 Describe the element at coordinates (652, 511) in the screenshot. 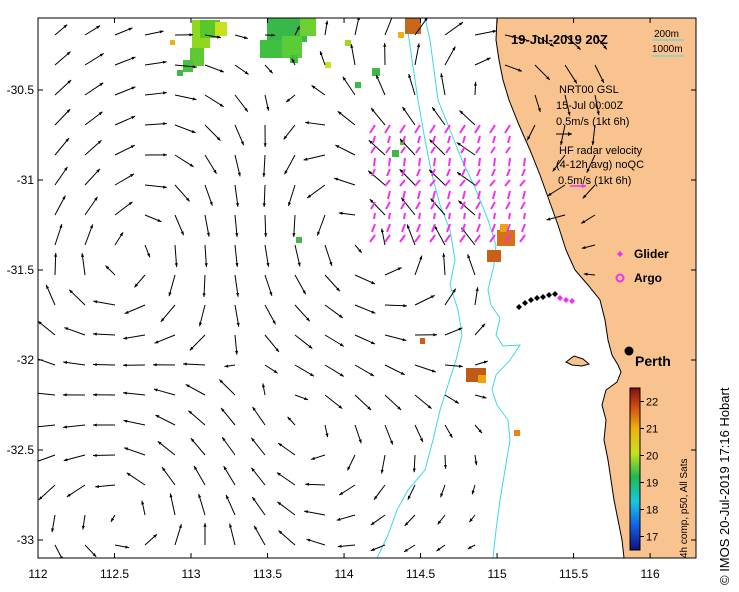

I see `colorbar-tick-label: 18` at that location.